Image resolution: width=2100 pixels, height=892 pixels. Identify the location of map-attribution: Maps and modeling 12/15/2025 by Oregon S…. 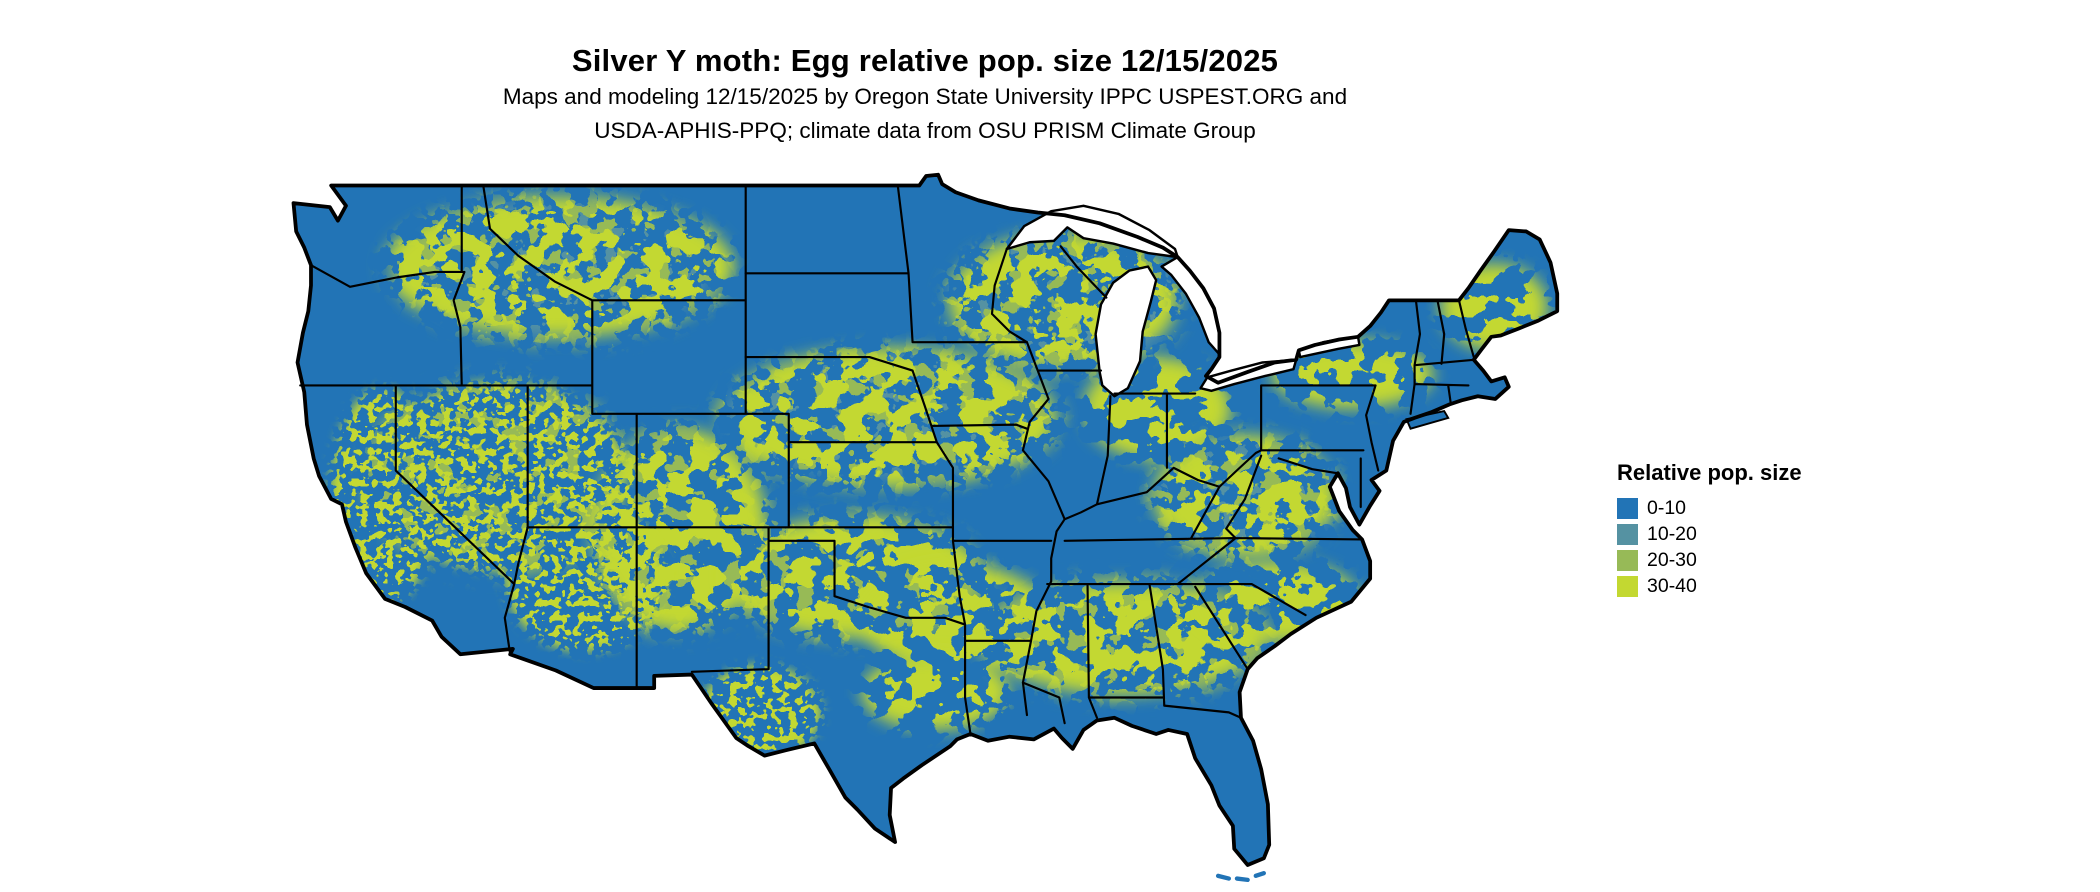
(925, 114).